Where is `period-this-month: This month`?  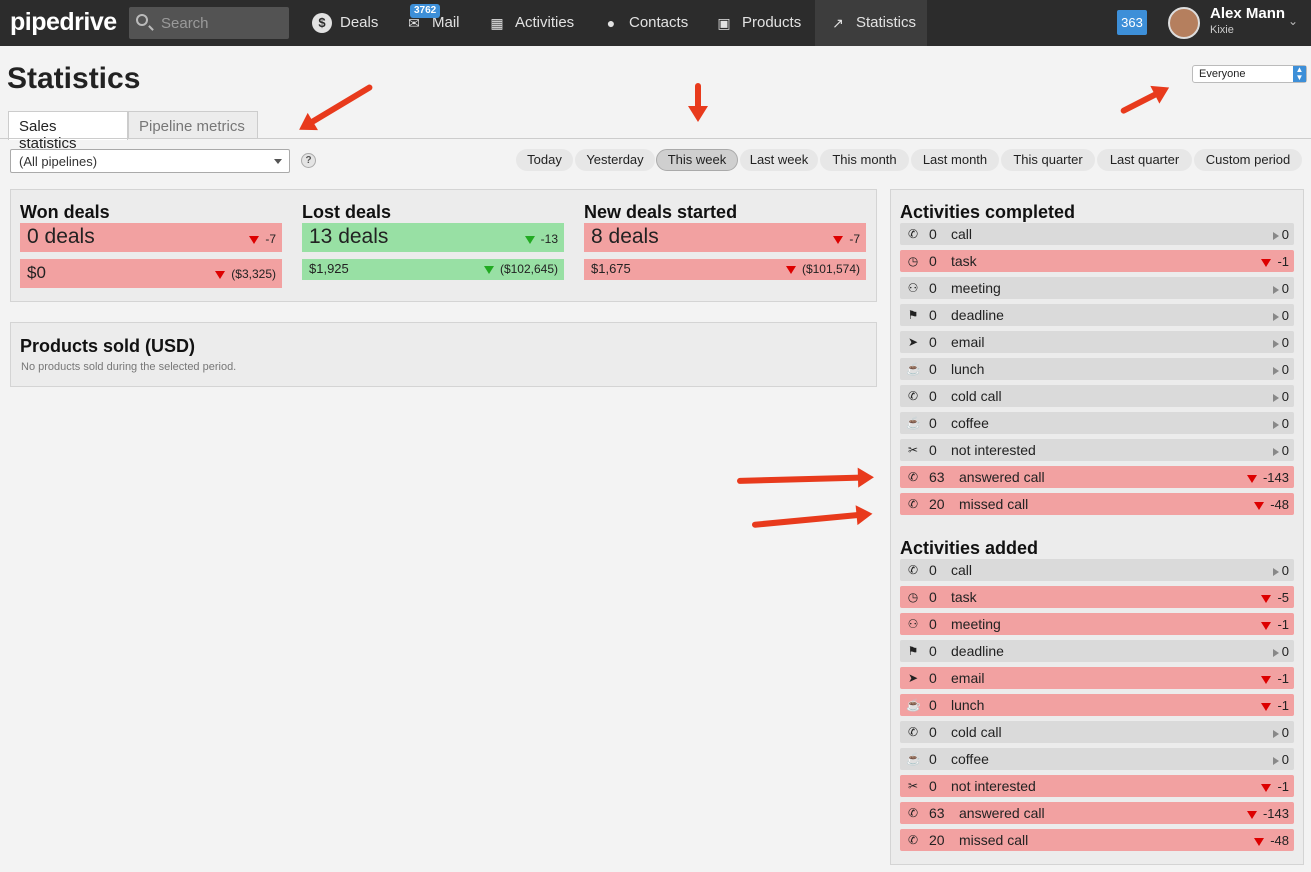 period-this-month: This month is located at coordinates (864, 160).